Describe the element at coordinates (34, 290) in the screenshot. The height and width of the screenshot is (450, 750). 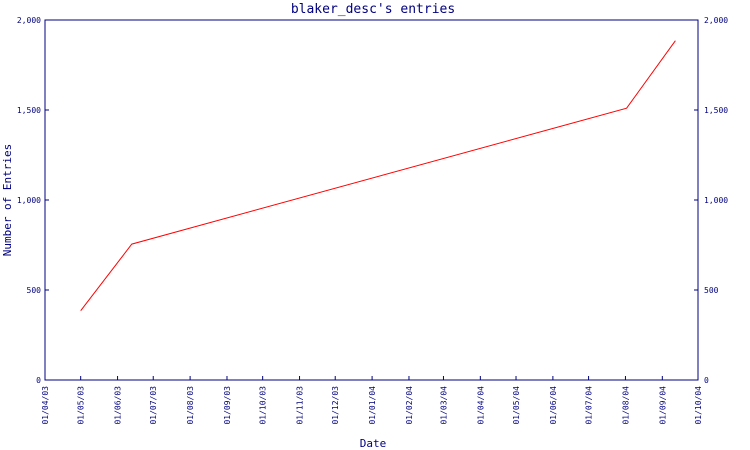
I see `y-tick-label-left: 500` at that location.